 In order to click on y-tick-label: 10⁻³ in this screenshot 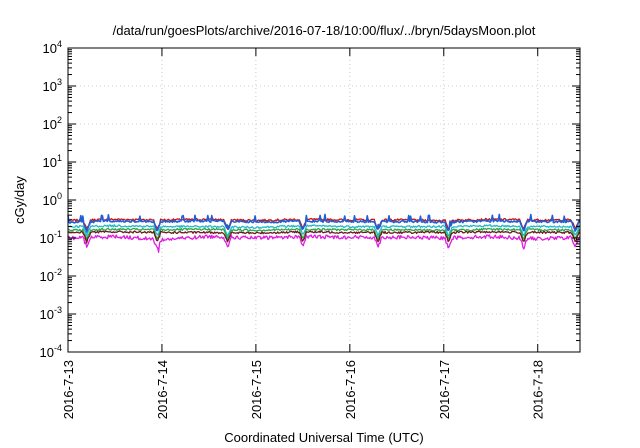, I will do `click(51, 313)`.